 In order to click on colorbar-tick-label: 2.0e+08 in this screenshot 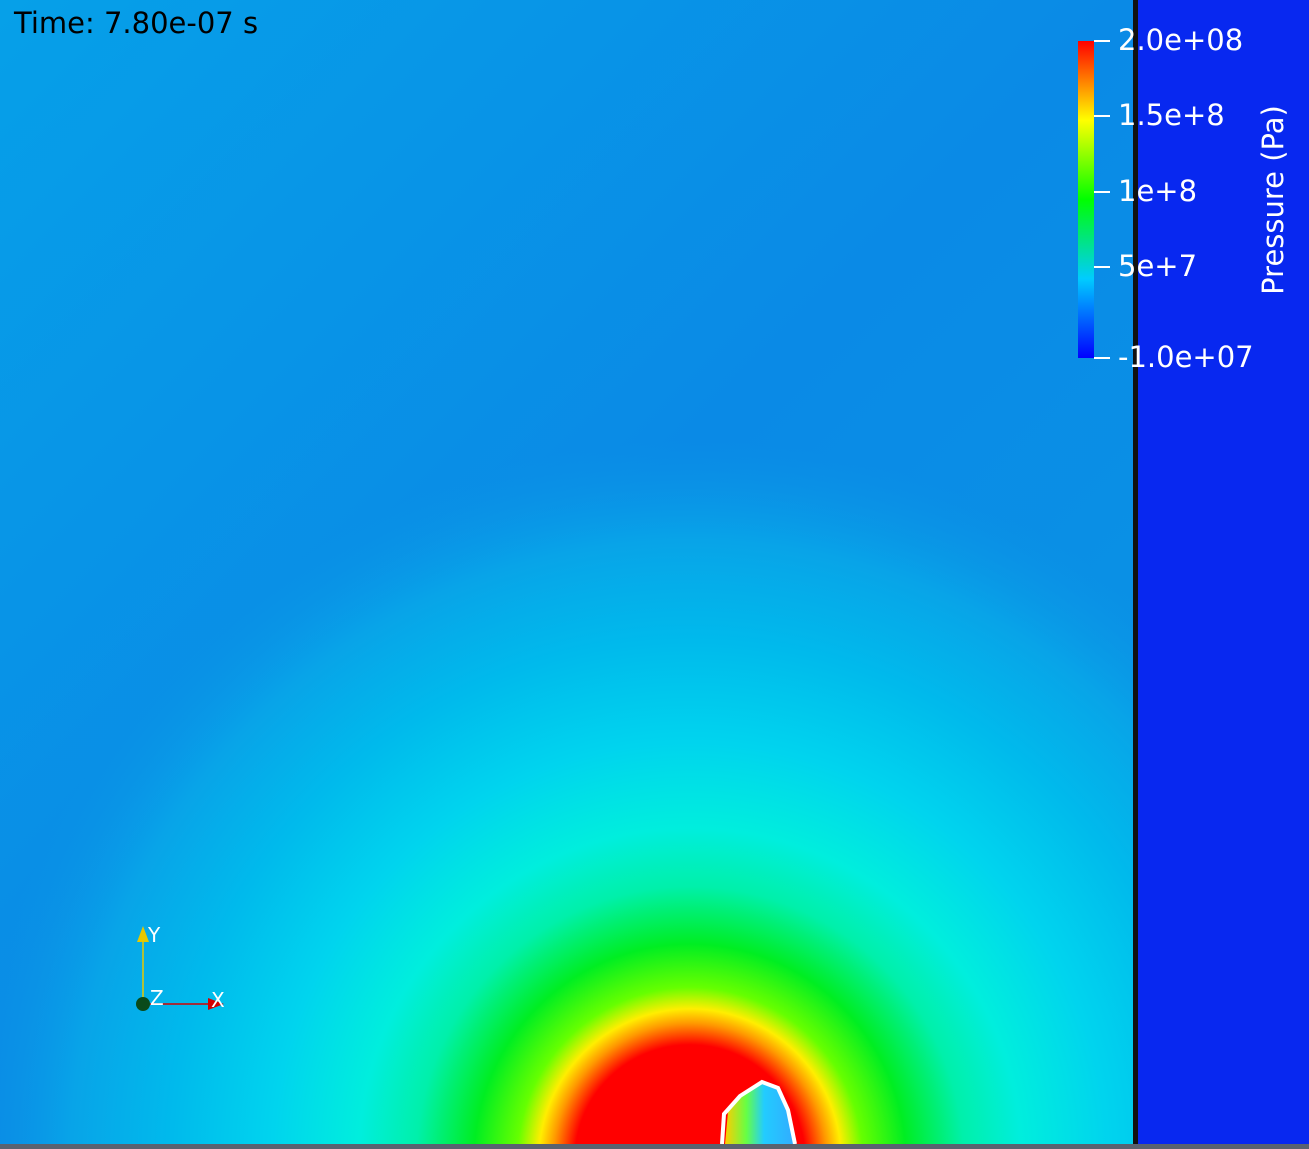, I will do `click(1181, 40)`.